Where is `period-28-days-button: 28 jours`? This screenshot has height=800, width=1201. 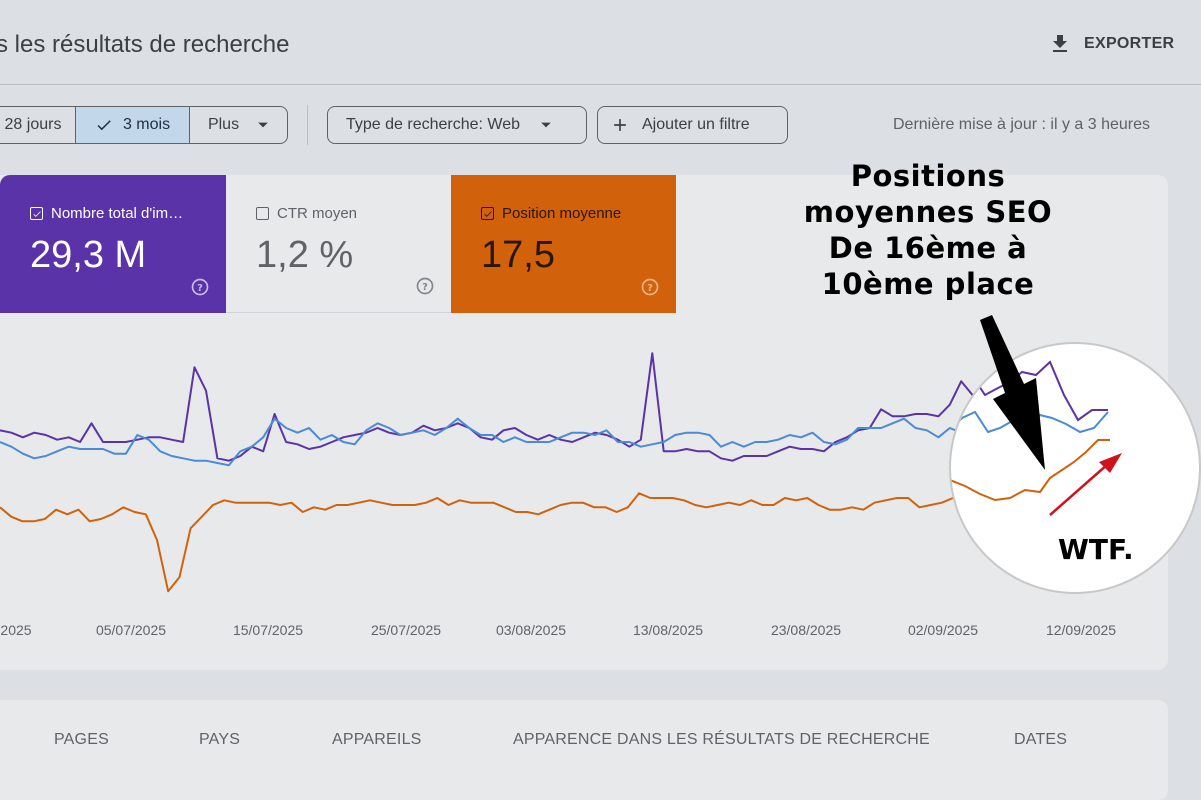 period-28-days-button: 28 jours is located at coordinates (37, 125).